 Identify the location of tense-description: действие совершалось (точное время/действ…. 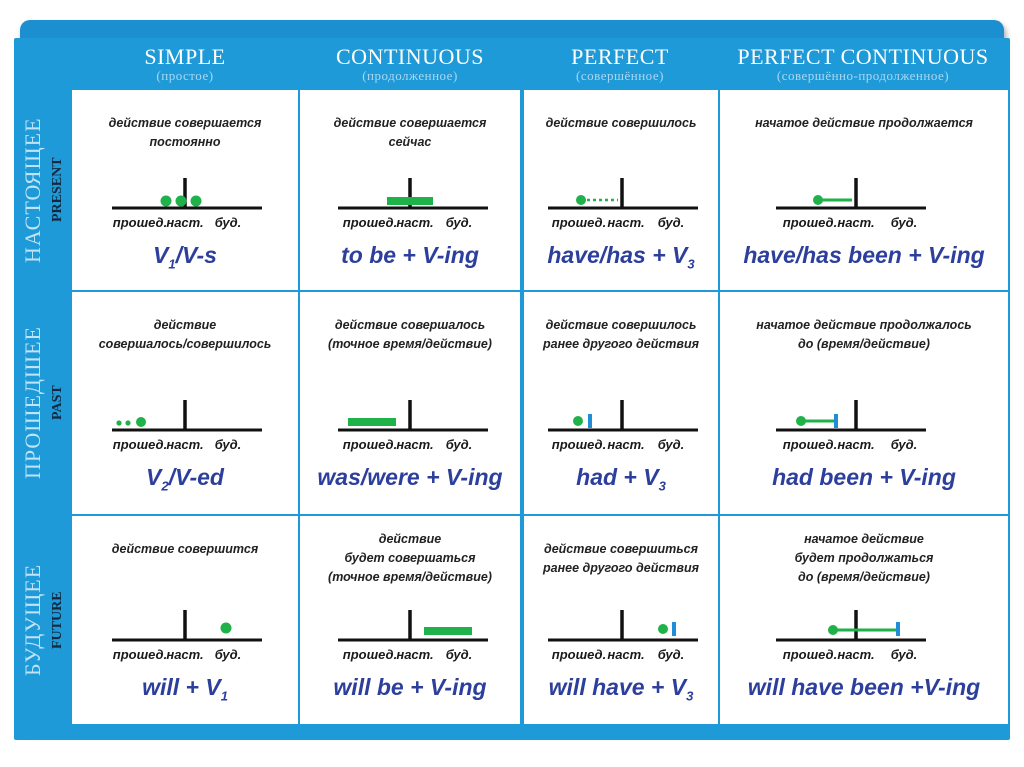
(410, 335).